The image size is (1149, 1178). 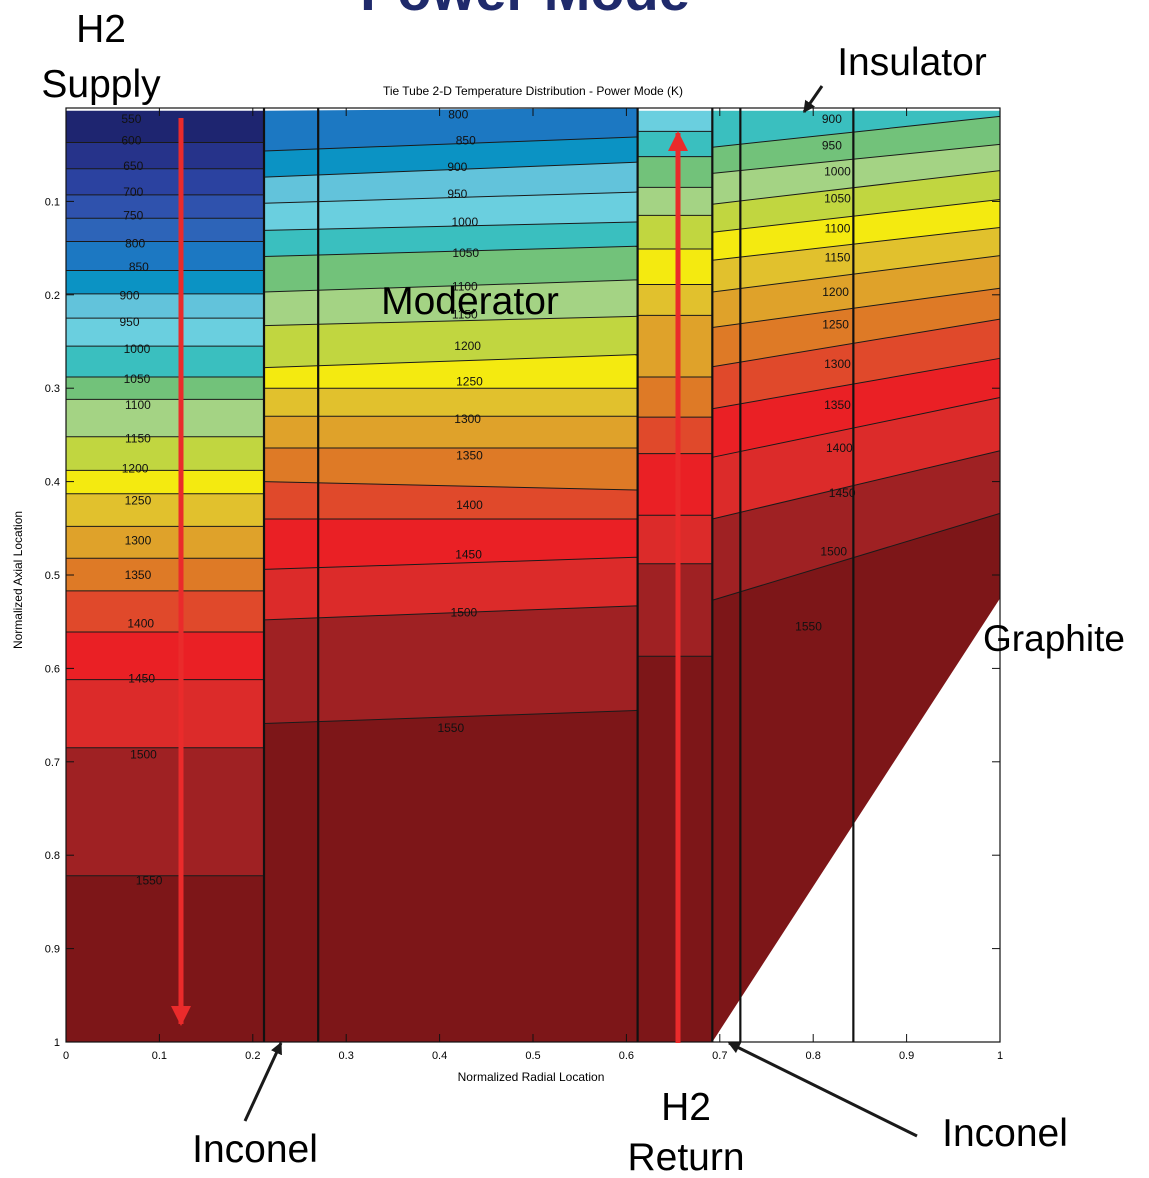 What do you see at coordinates (52, 483) in the screenshot?
I see `y-tick-label-3: 0.4` at bounding box center [52, 483].